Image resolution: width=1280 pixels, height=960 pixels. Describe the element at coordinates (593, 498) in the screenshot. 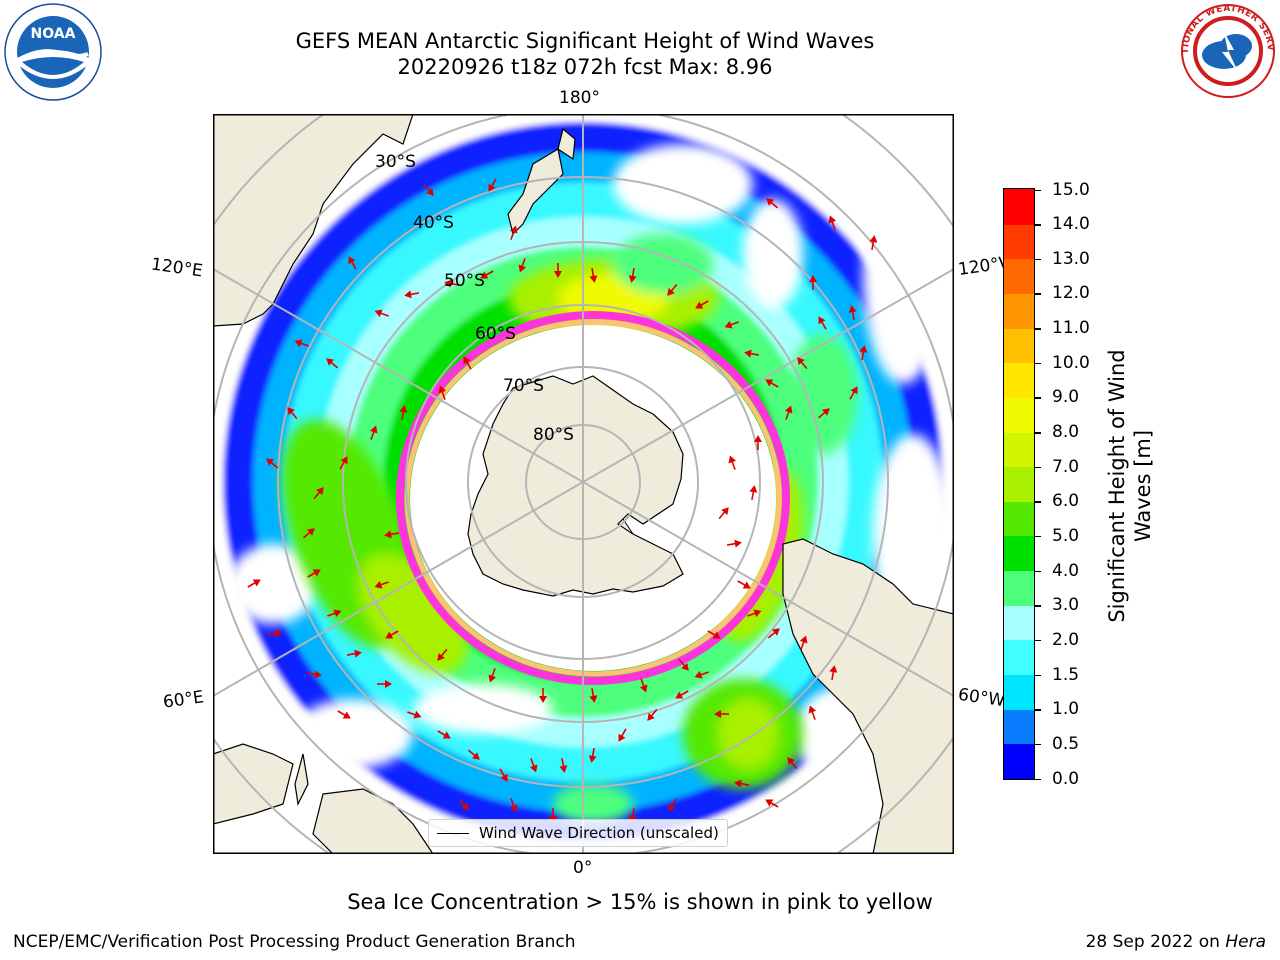

I see `sea-ice-edge` at that location.